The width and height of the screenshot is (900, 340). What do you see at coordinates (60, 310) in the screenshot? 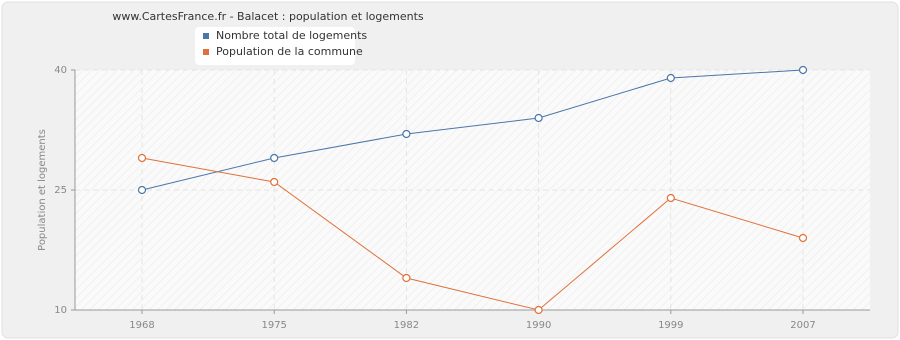
I see `y-tick-label: 10` at bounding box center [60, 310].